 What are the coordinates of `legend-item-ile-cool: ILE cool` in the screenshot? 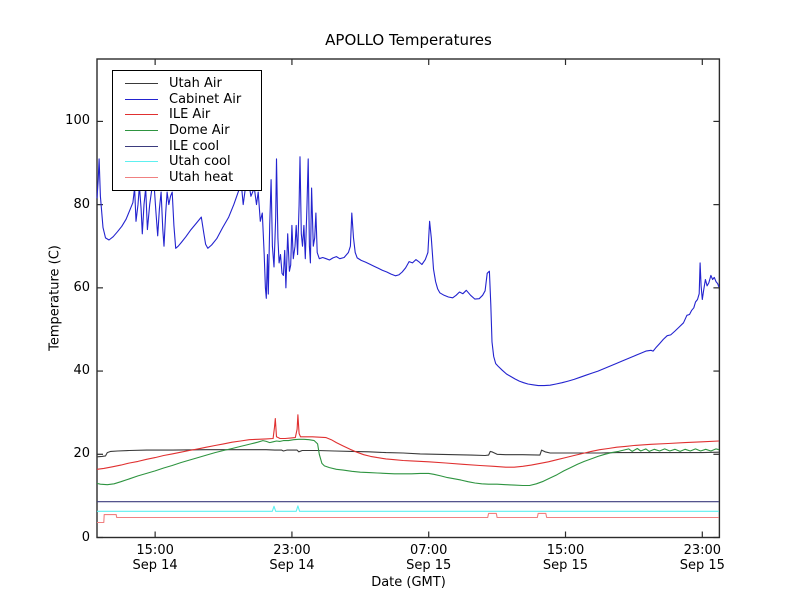 It's located at (187, 146).